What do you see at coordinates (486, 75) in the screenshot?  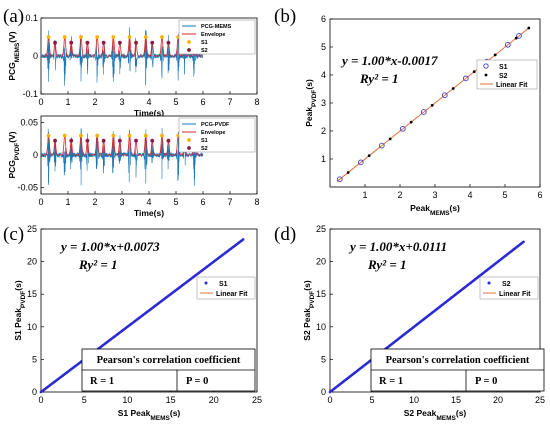 I see `b-legend-swatch` at bounding box center [486, 75].